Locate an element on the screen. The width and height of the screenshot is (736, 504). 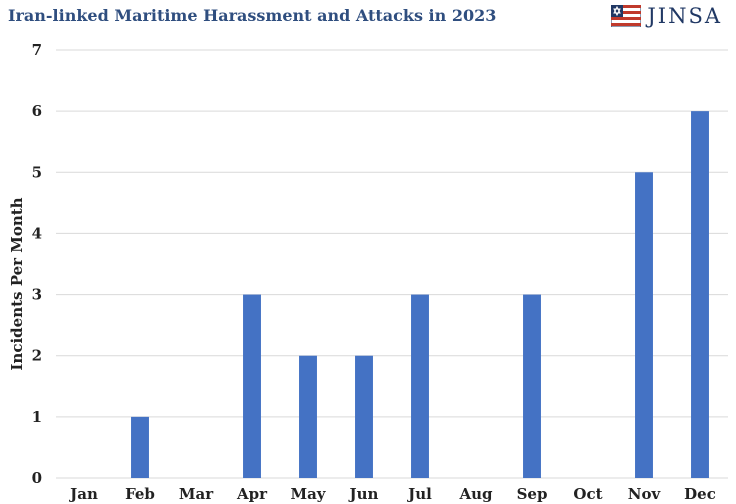
y-tick-label: 2 is located at coordinates (37, 356).